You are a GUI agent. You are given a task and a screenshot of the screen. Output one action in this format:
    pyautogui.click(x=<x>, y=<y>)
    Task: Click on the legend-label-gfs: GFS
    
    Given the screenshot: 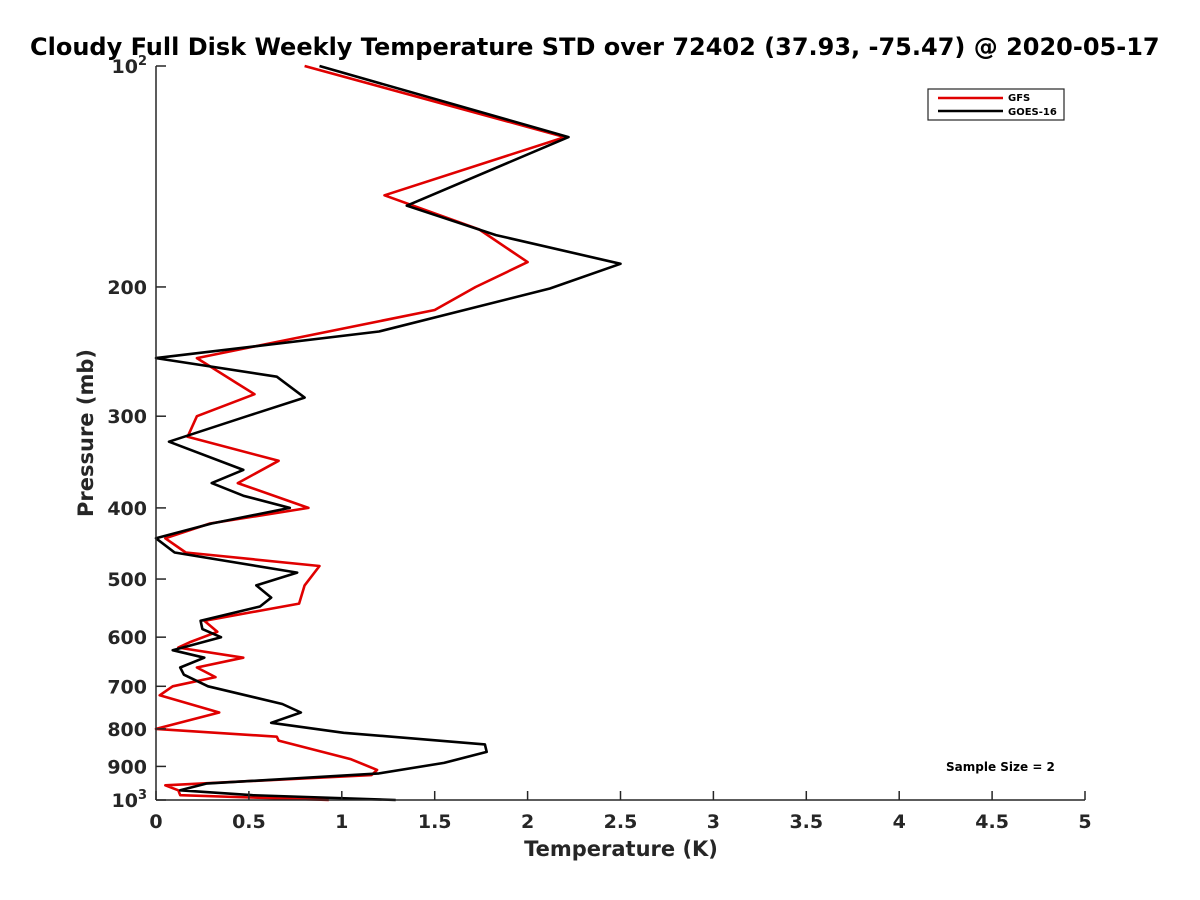 What is the action you would take?
    pyautogui.click(x=1019, y=98)
    